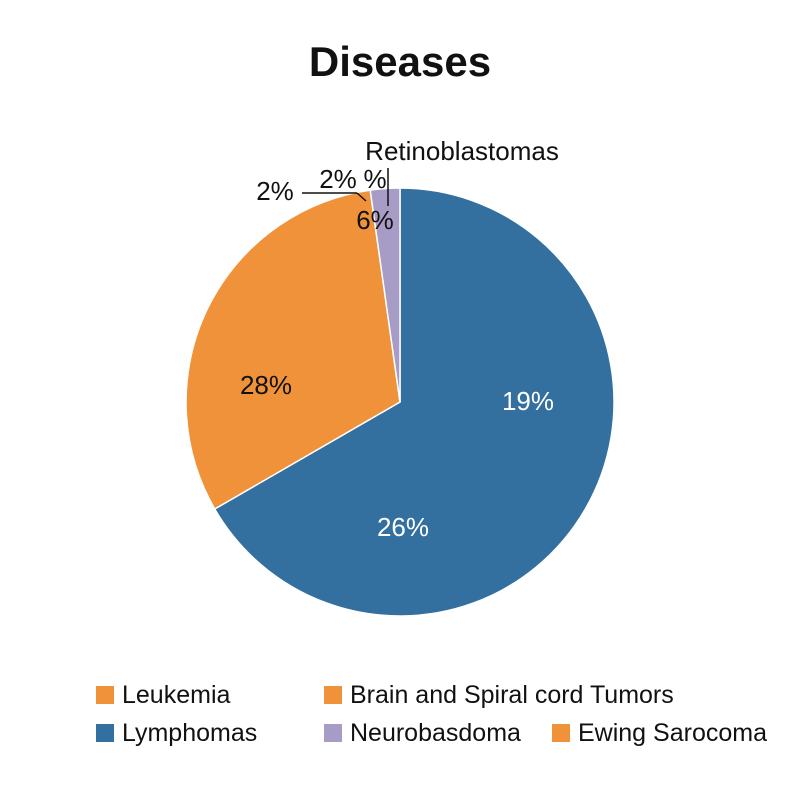 The image size is (800, 800). What do you see at coordinates (105, 695) in the screenshot?
I see `legend-swatch-leukemia` at bounding box center [105, 695].